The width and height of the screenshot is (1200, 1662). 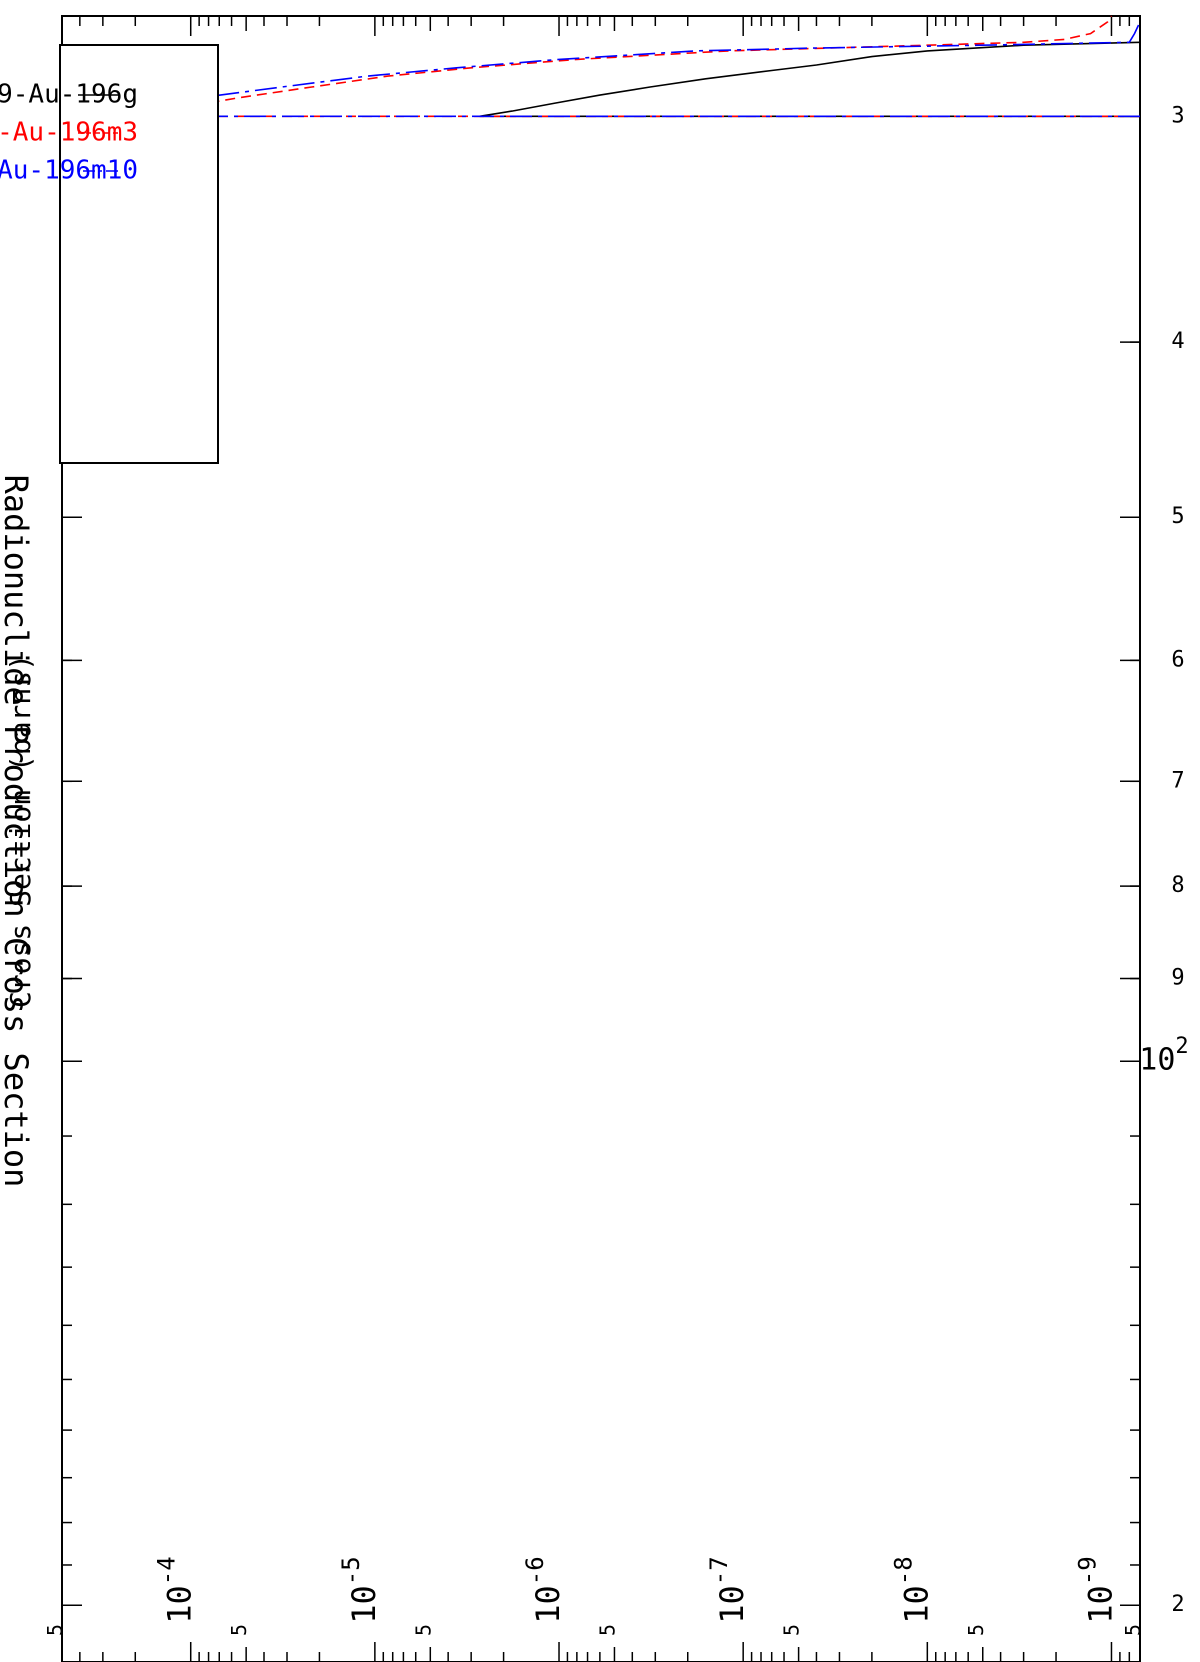 I want to click on x-tick-label: 7, so click(x=1177, y=780).